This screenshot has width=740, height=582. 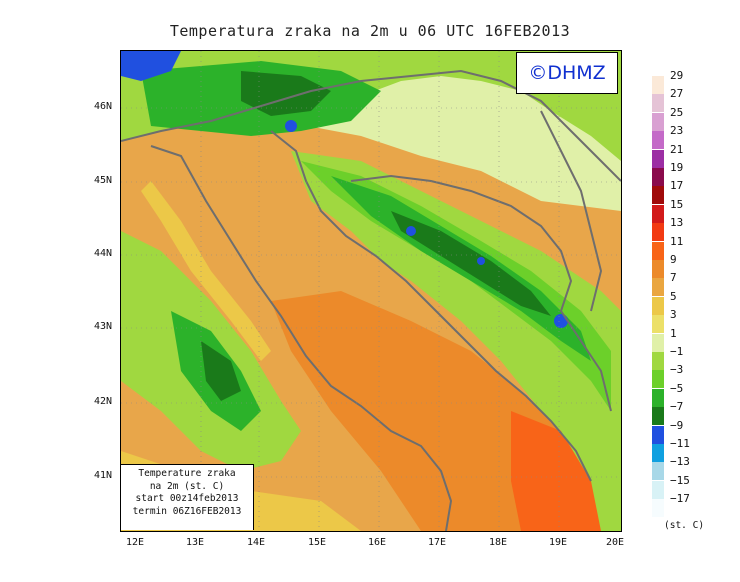 What do you see at coordinates (103, 401) in the screenshot?
I see `lat-label-42n: 42N` at bounding box center [103, 401].